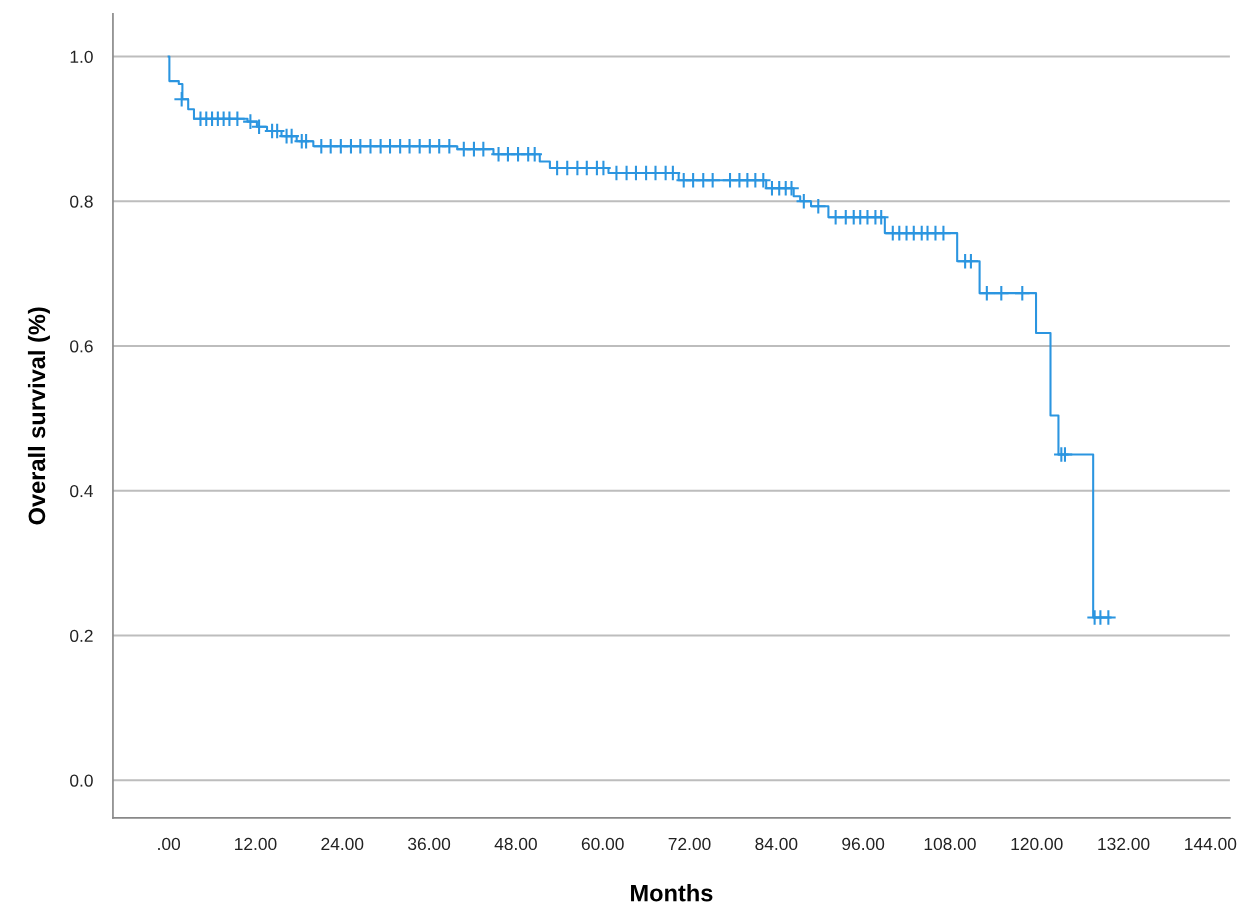 The image size is (1255, 919). Describe the element at coordinates (1037, 844) in the screenshot. I see `x-tick-label: 120.00` at that location.